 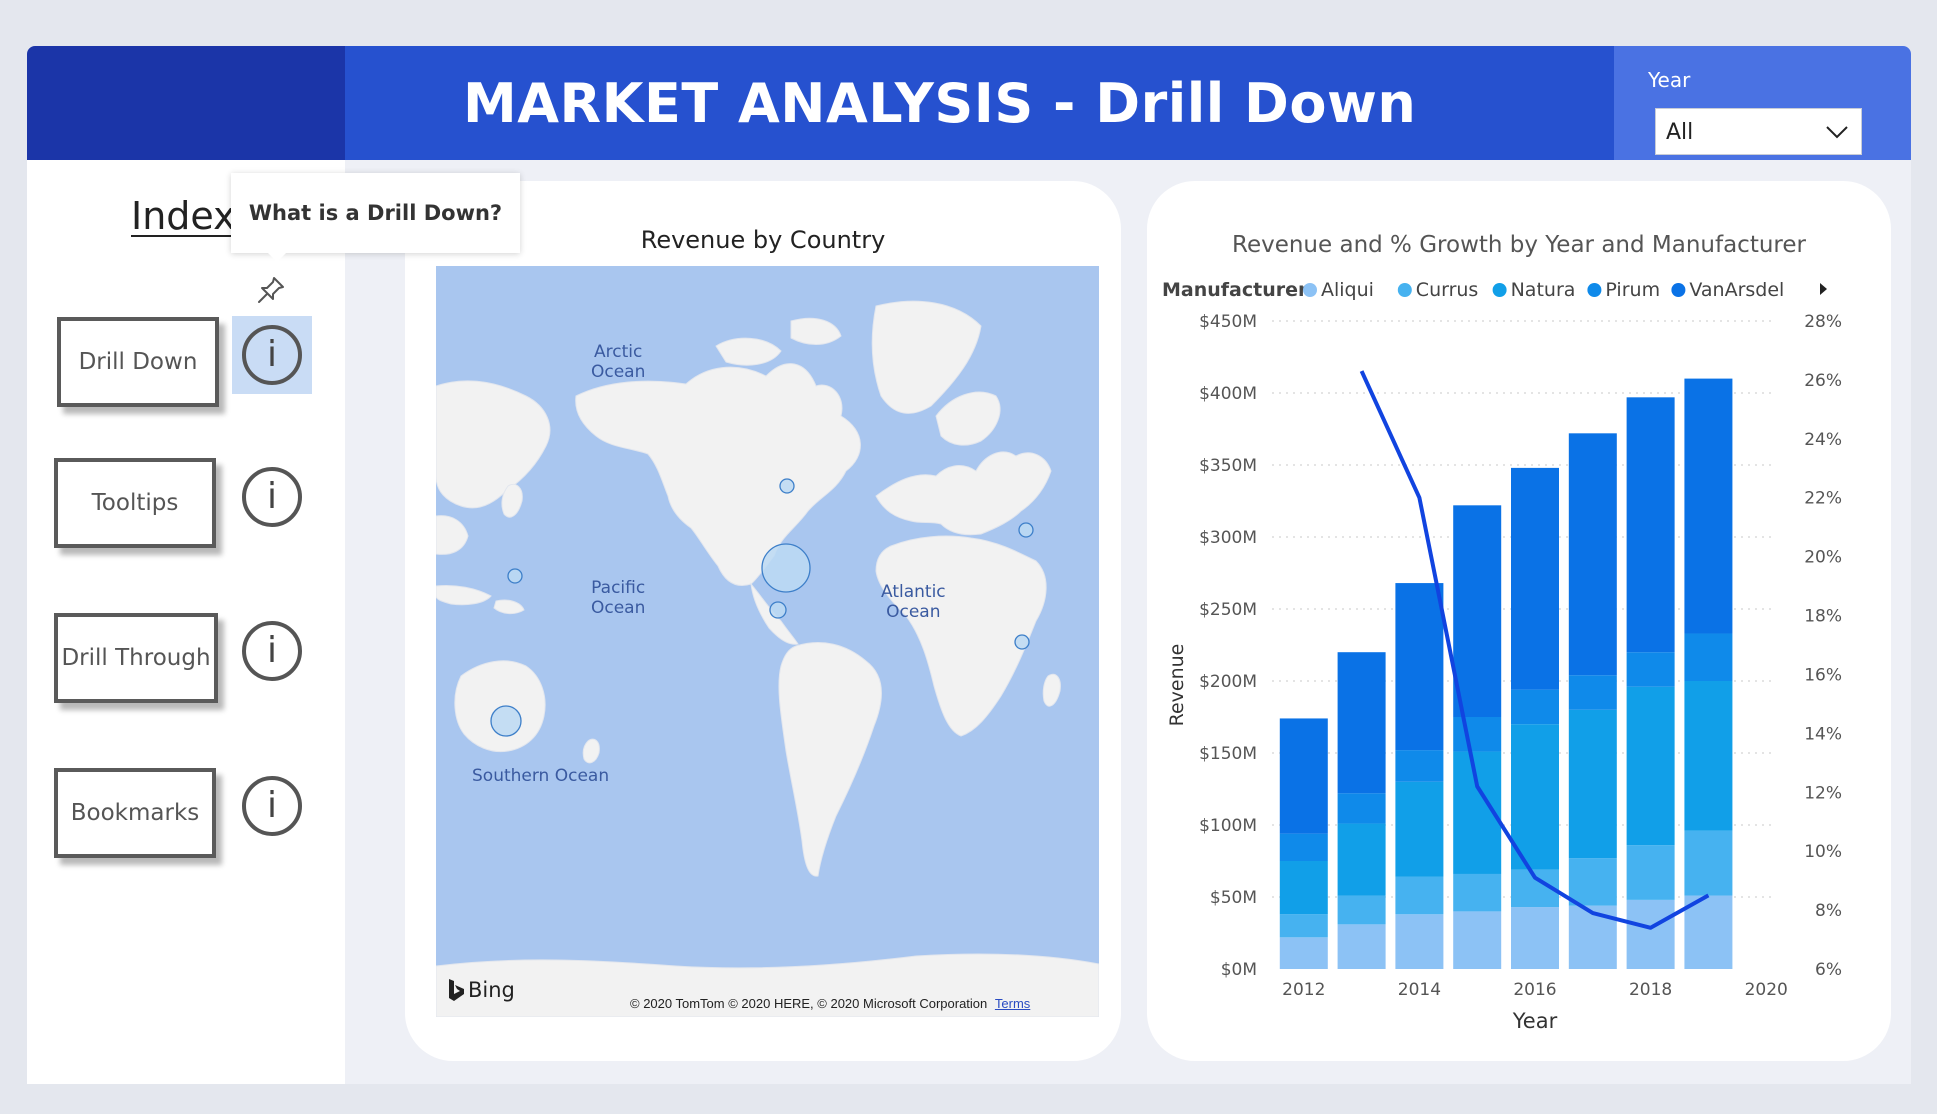 I want to click on bar-pirum-2015, so click(x=1477, y=734).